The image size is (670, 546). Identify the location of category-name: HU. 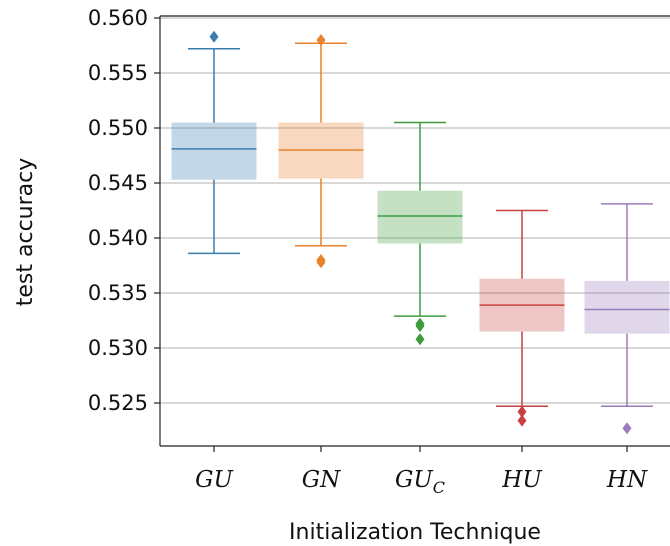
(522, 480).